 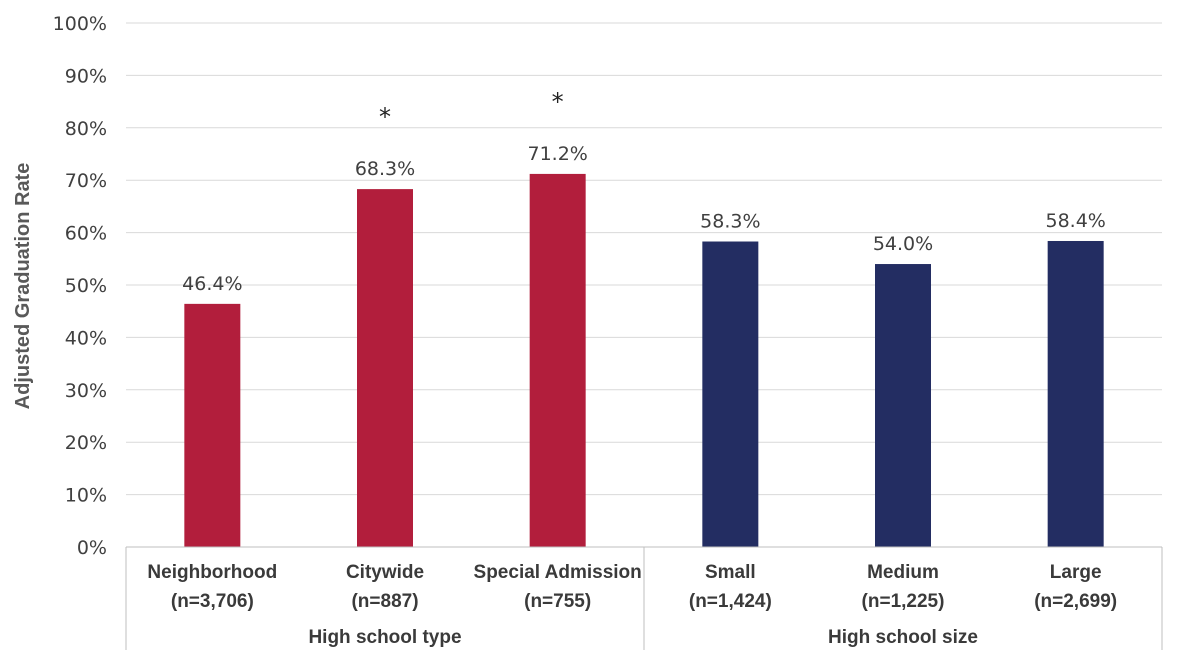 What do you see at coordinates (385, 169) in the screenshot?
I see `data-label: 68.3%` at bounding box center [385, 169].